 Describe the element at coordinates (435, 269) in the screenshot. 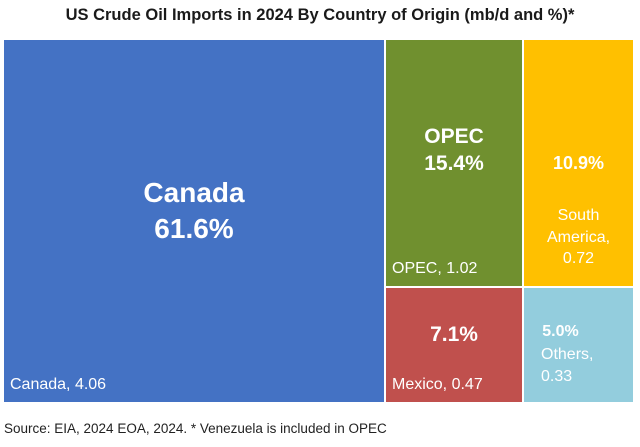

I see `opec-value-label: OPEC, 1.02` at that location.